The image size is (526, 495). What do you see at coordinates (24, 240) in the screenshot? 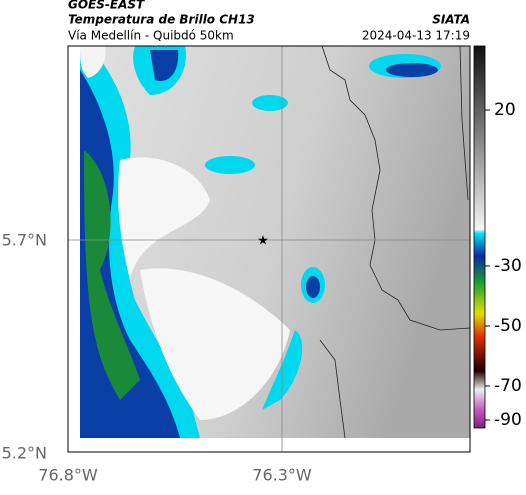
I see `lat-label: 5.7°N` at bounding box center [24, 240].